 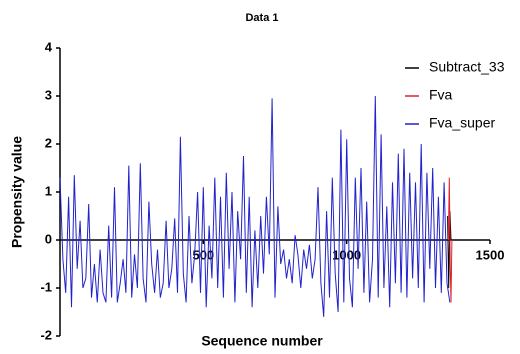 I want to click on x-tick-label: 500, so click(x=203, y=254).